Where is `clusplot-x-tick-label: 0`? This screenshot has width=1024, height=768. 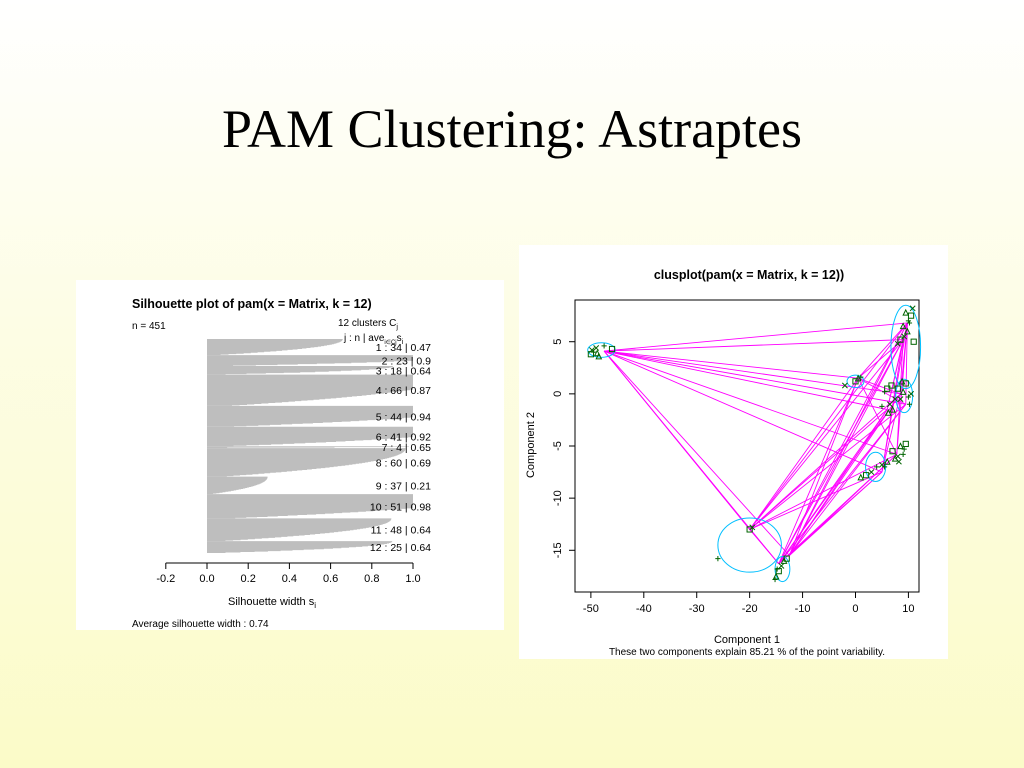
clusplot-x-tick-label: 0 is located at coordinates (855, 609).